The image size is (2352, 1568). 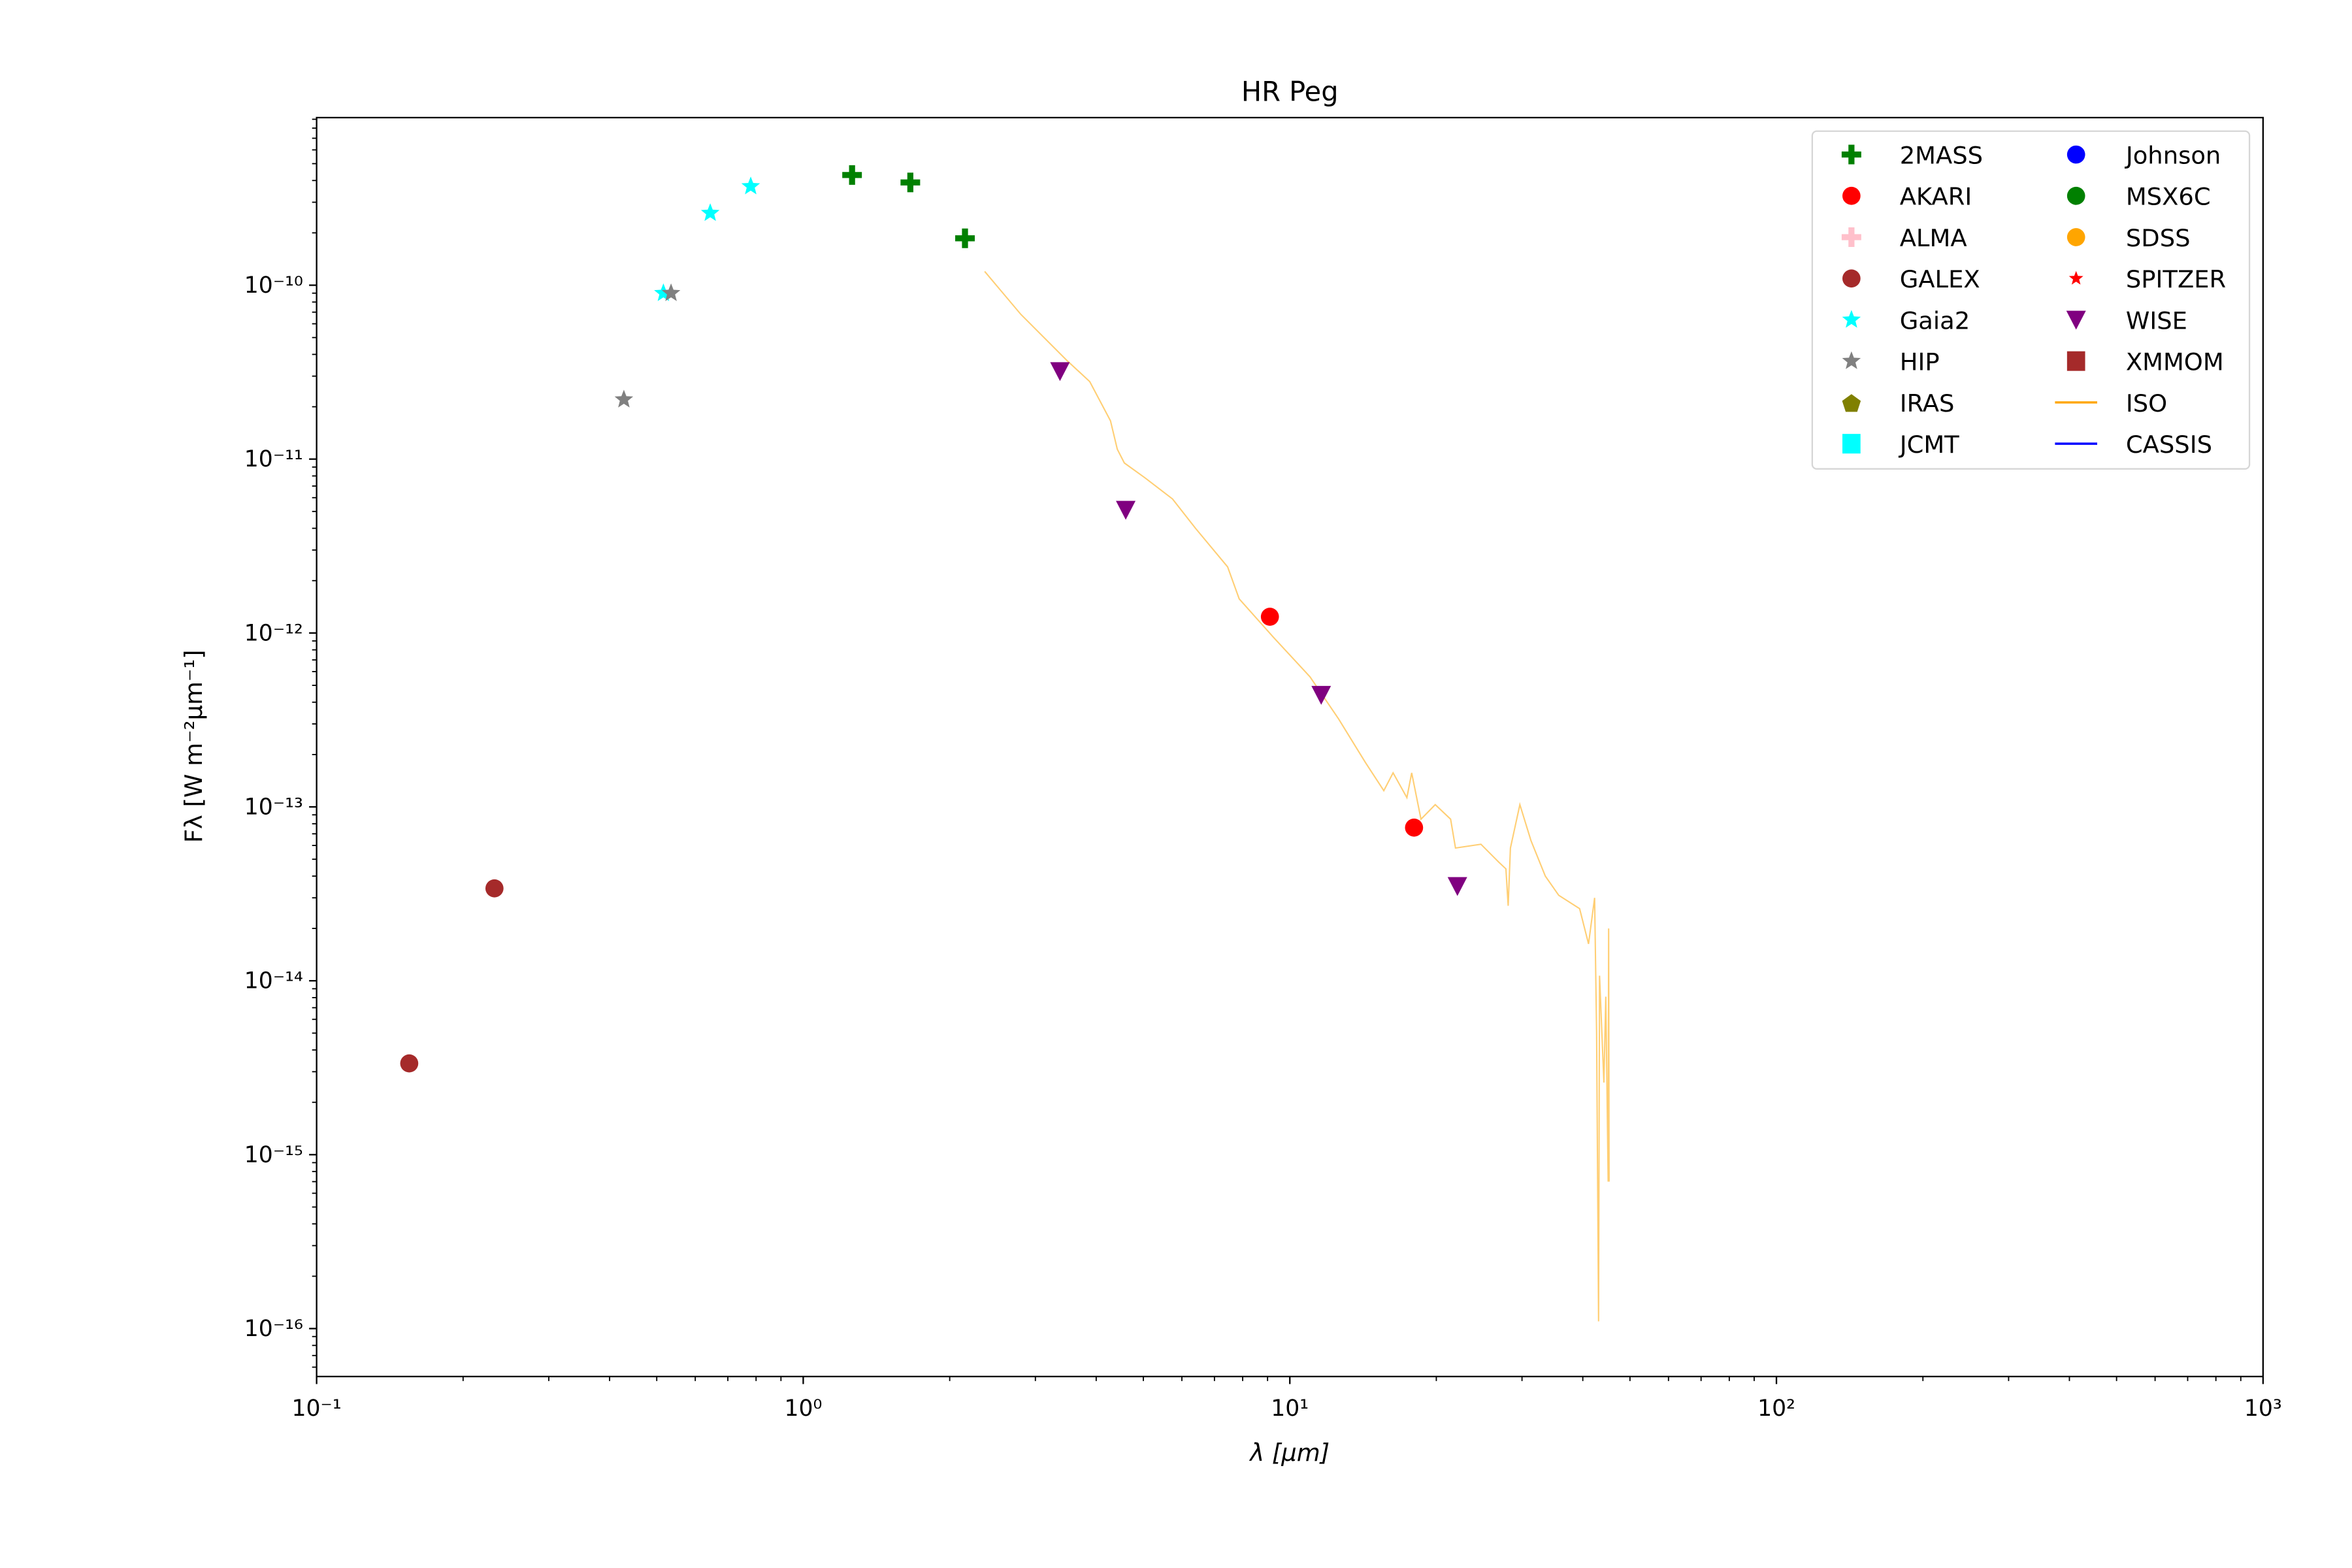 What do you see at coordinates (1920, 362) in the screenshot?
I see `legend-label: HIP` at bounding box center [1920, 362].